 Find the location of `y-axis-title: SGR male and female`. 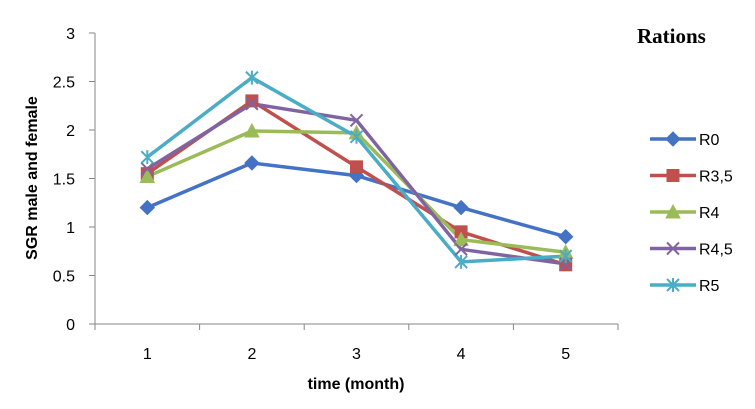

y-axis-title: SGR male and female is located at coordinates (32, 178).